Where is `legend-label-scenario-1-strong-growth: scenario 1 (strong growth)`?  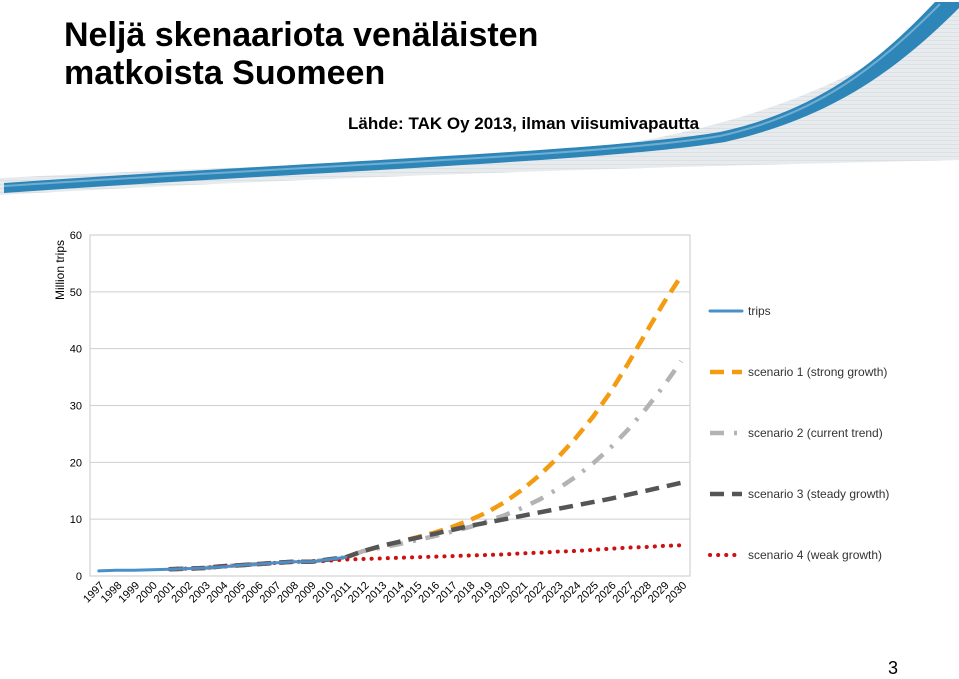 legend-label-scenario-1-strong-growth: scenario 1 (strong growth) is located at coordinates (817, 372).